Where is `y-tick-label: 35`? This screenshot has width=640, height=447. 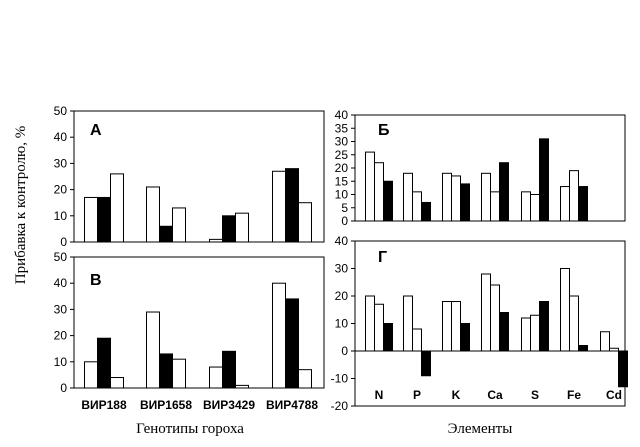
y-tick-label: 35 is located at coordinates (342, 128).